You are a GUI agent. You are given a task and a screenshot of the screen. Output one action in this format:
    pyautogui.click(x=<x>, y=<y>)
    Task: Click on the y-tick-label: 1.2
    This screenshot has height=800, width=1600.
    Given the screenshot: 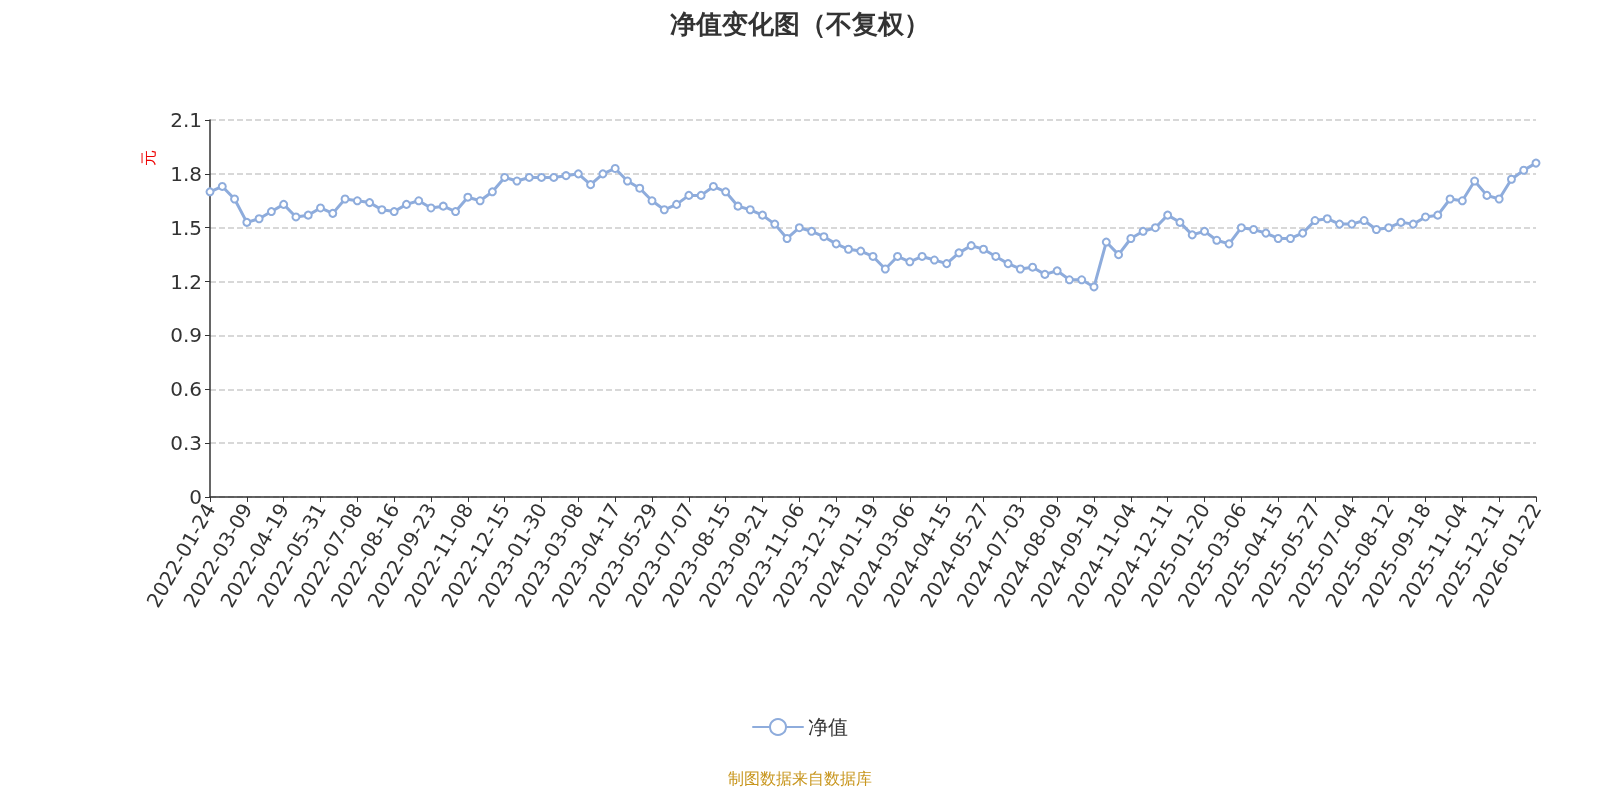 What is the action you would take?
    pyautogui.click(x=186, y=281)
    